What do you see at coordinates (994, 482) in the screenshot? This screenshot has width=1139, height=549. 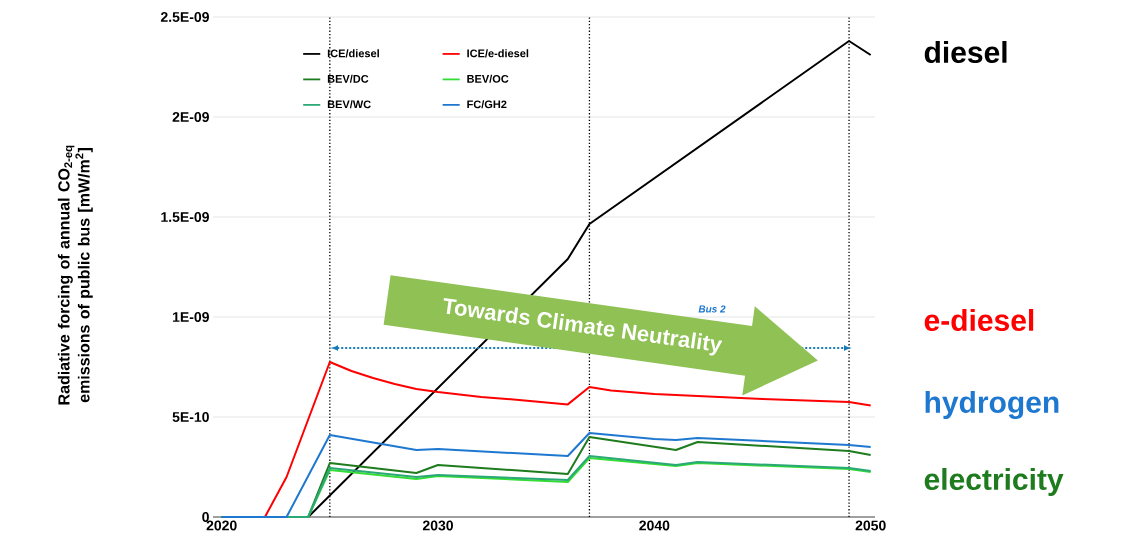 I see `text: electricity` at bounding box center [994, 482].